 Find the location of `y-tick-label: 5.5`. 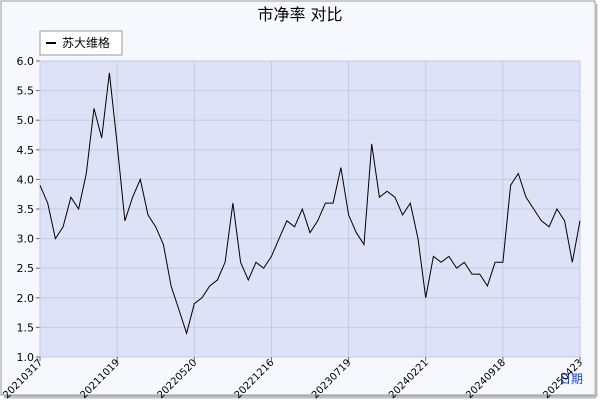

y-tick-label: 5.5 is located at coordinates (26, 91).